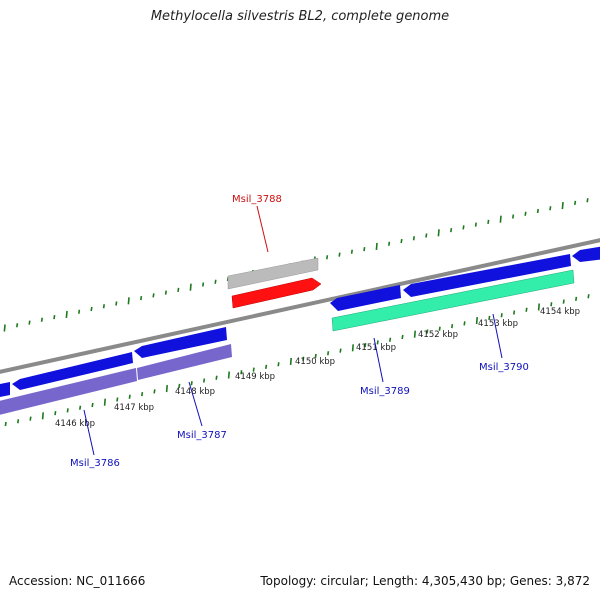 The width and height of the screenshot is (600, 600). I want to click on gene-label: Msil_3787, so click(202, 435).